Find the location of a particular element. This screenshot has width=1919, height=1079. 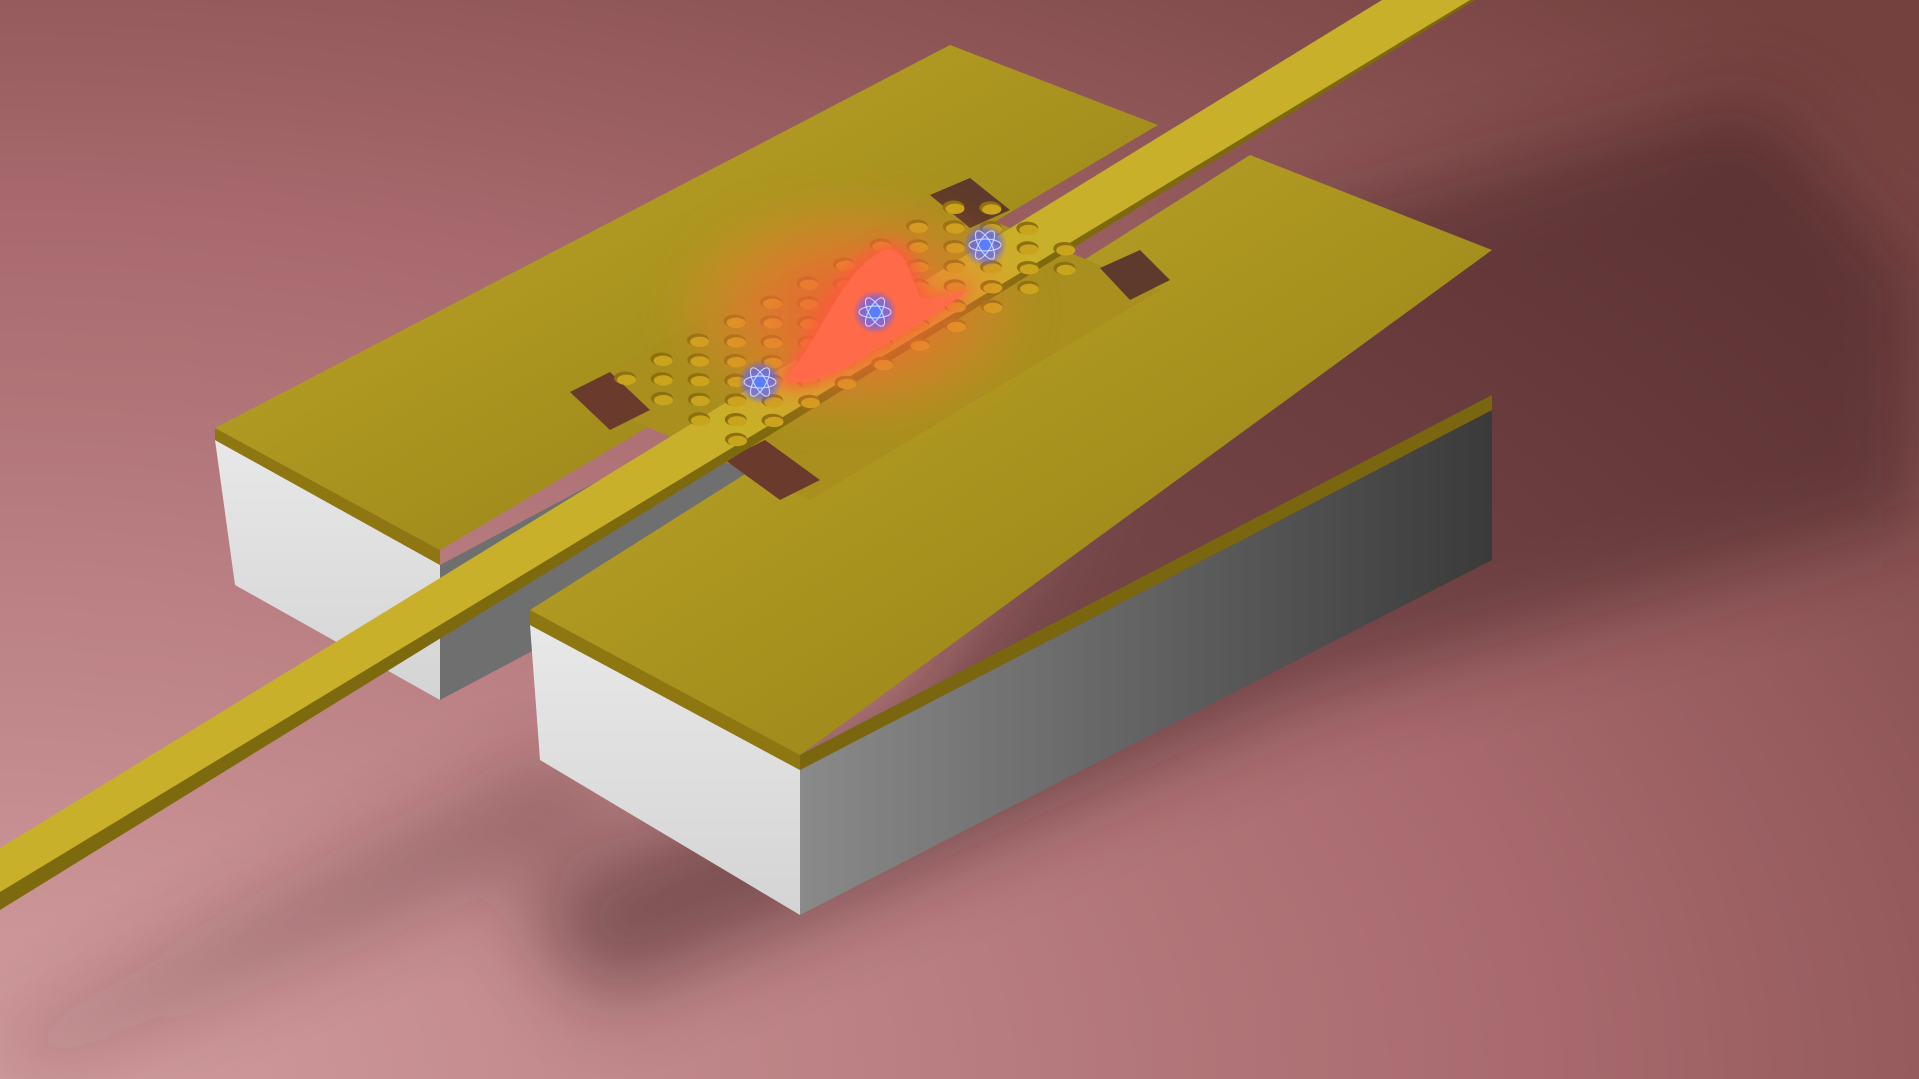

left-block-gold-edge is located at coordinates (327, 496).